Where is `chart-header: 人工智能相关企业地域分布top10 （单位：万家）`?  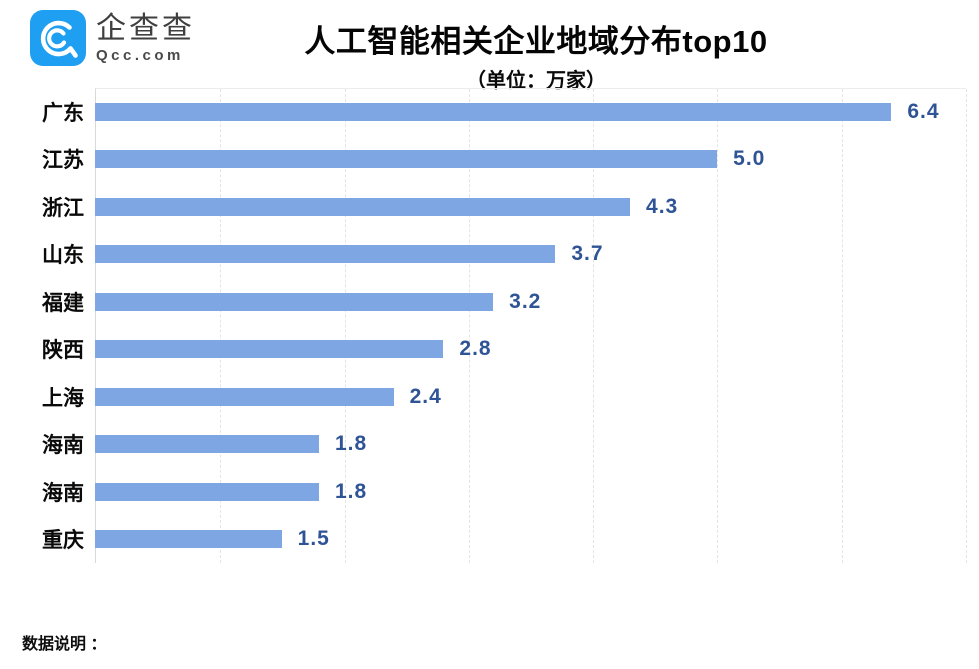
chart-header: 人工智能相关企业地域分布top10 （单位：万家） is located at coordinates (535, 54).